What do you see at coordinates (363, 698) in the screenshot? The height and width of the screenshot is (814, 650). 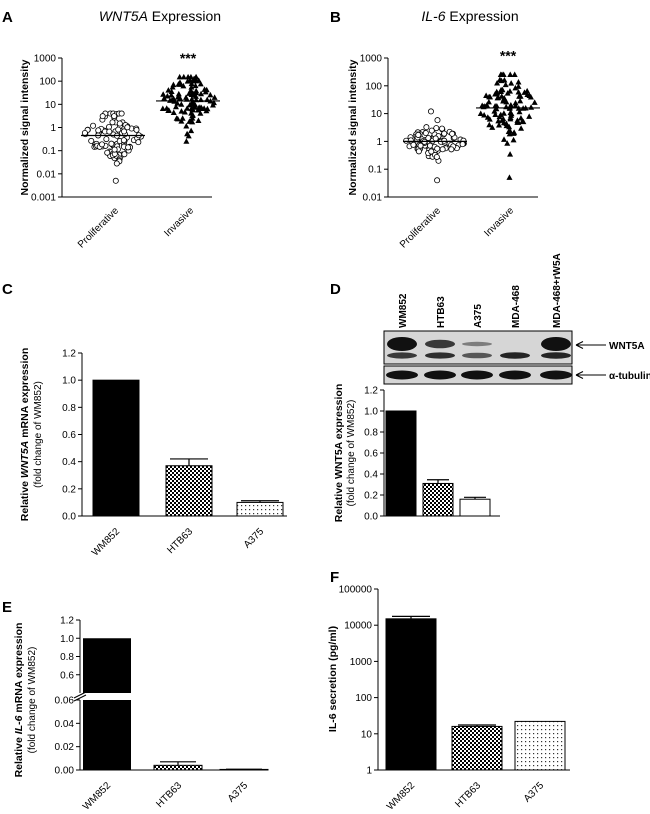 I see `panel-f-y-tick-label: 100` at bounding box center [363, 698].